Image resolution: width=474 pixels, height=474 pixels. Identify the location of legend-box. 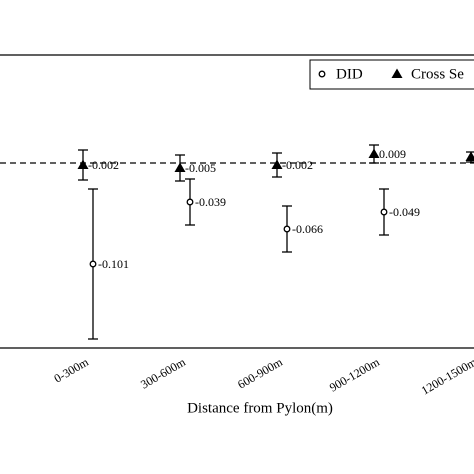
(391, 74).